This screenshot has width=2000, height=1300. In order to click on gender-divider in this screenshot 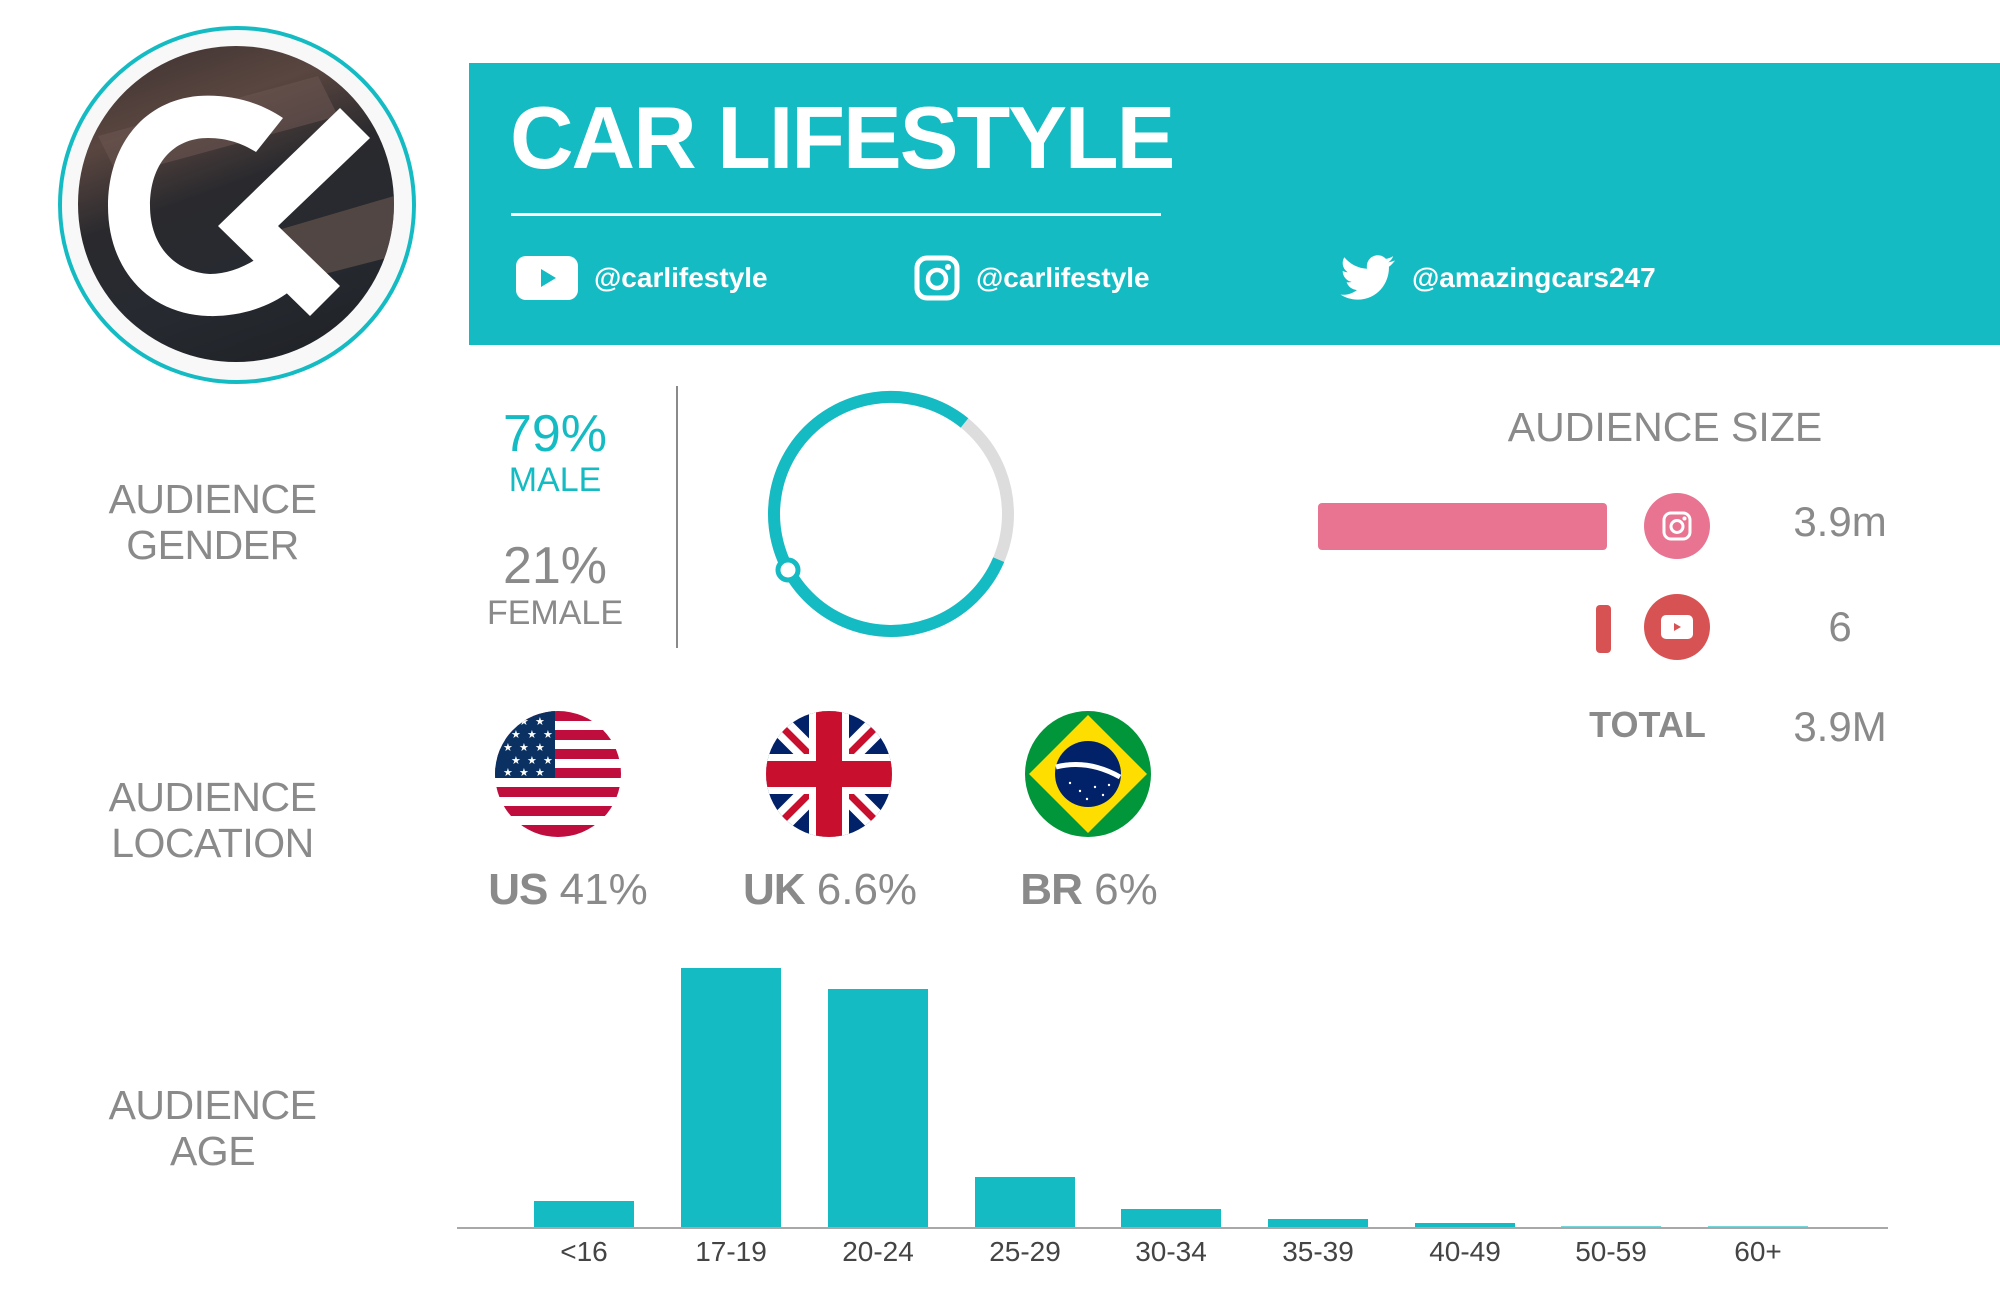, I will do `click(677, 517)`.